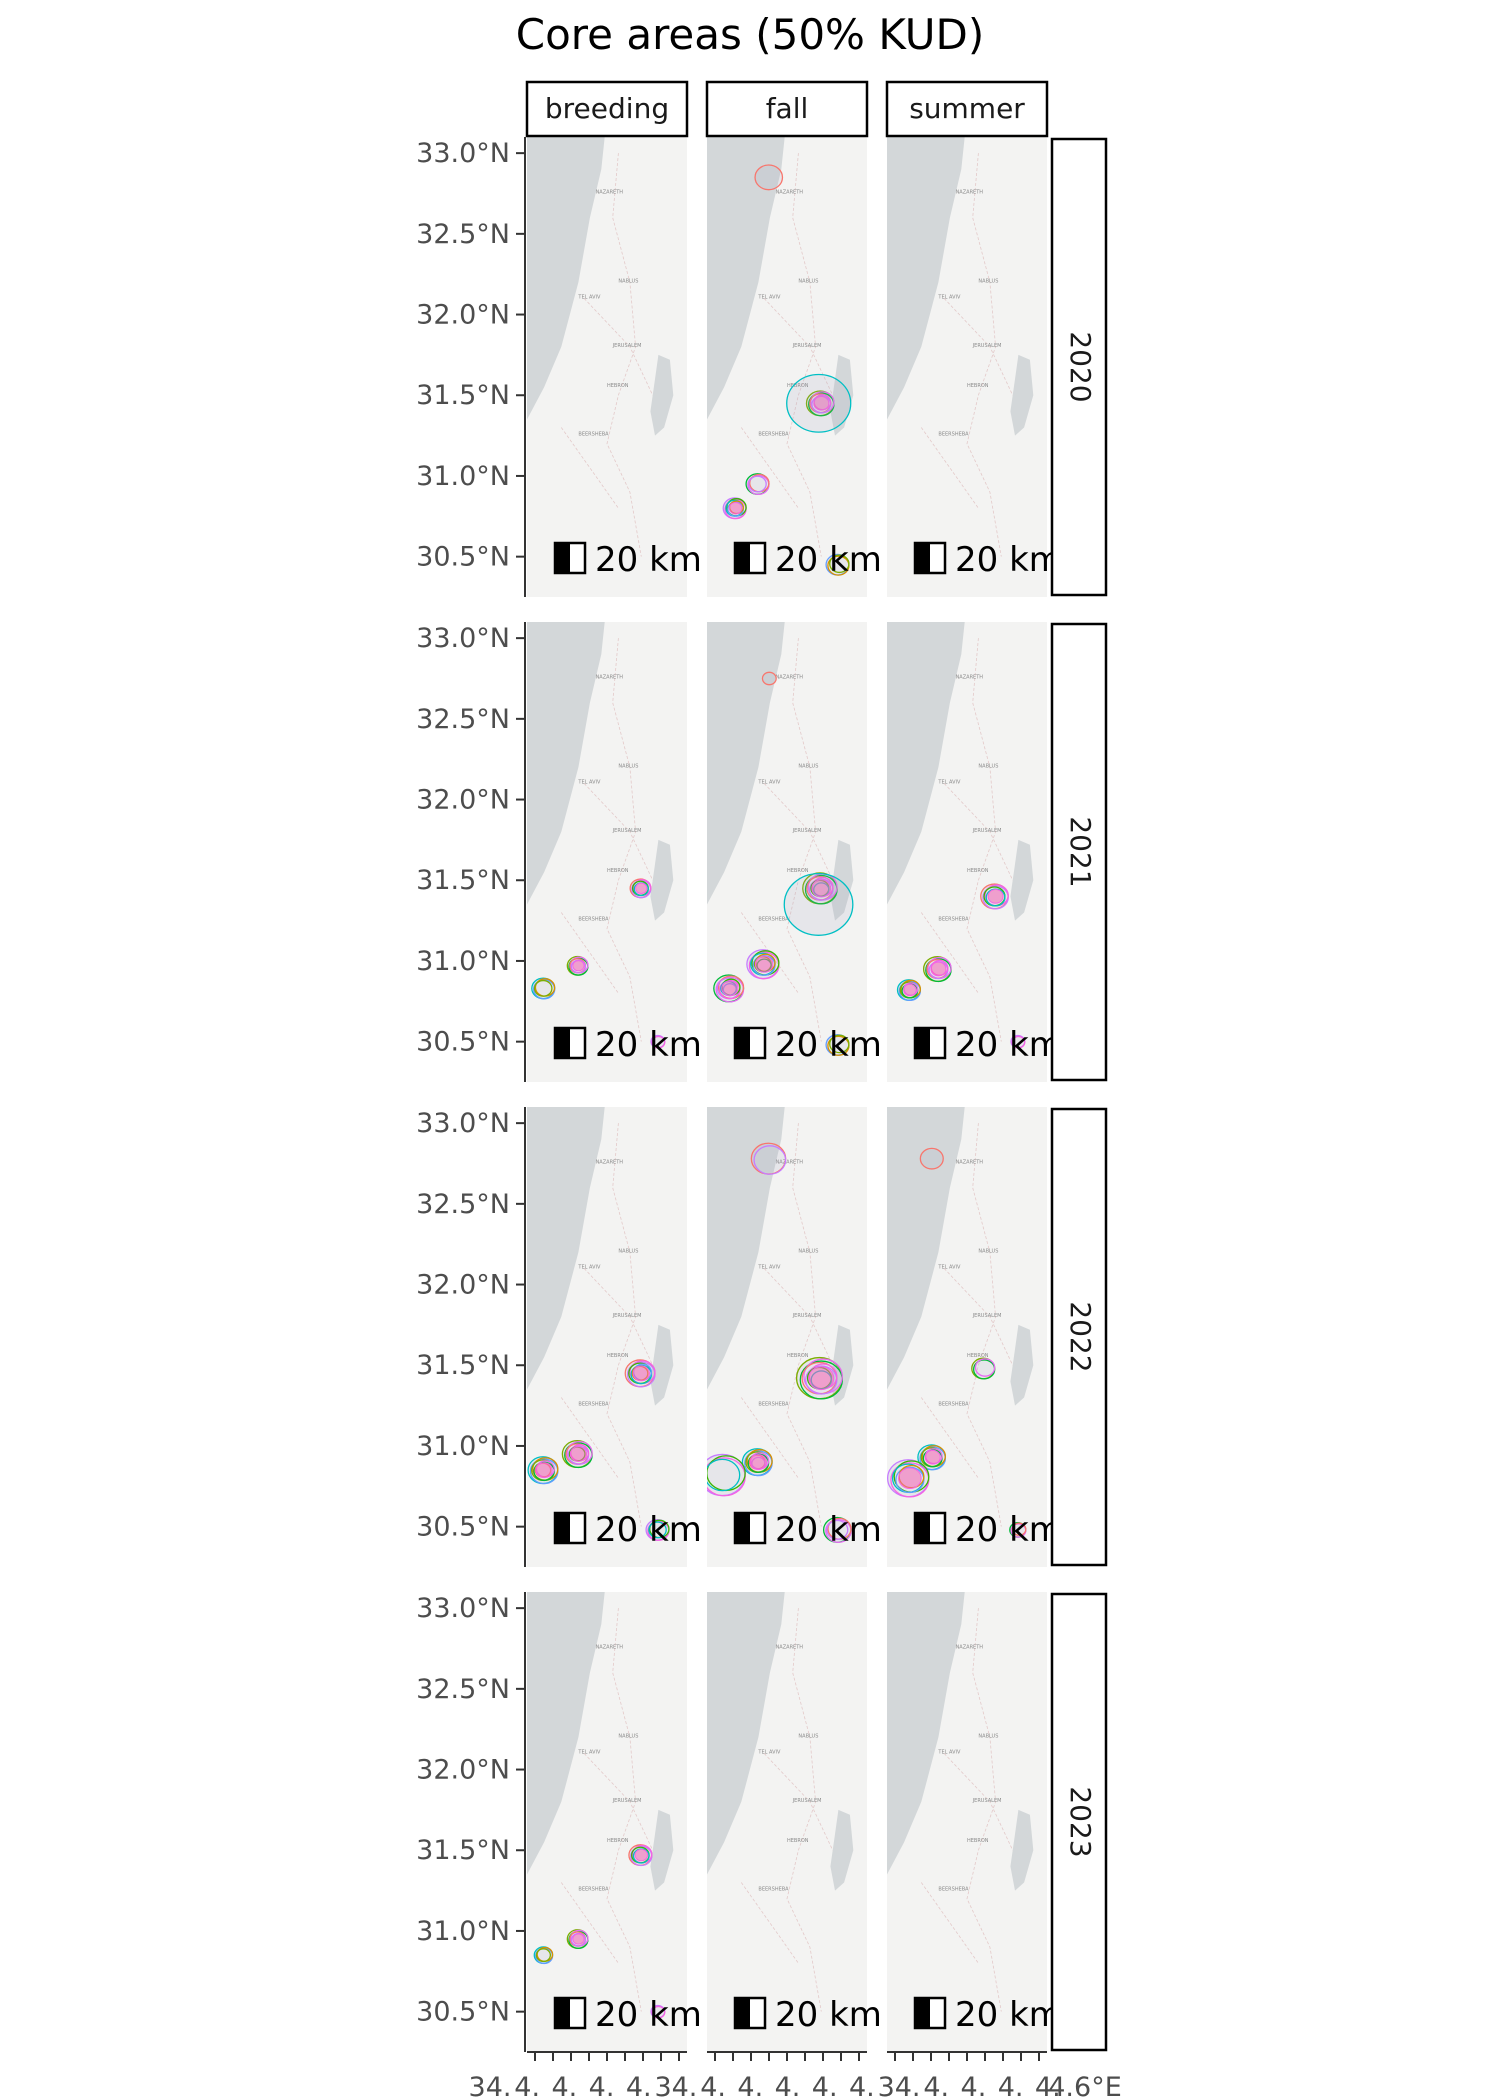  What do you see at coordinates (471, 367) in the screenshot?
I see `y-axis-2020: 33.0°N 32.5°N 32.0°N 31.5°N 31.0°N 30.5°N` at bounding box center [471, 367].